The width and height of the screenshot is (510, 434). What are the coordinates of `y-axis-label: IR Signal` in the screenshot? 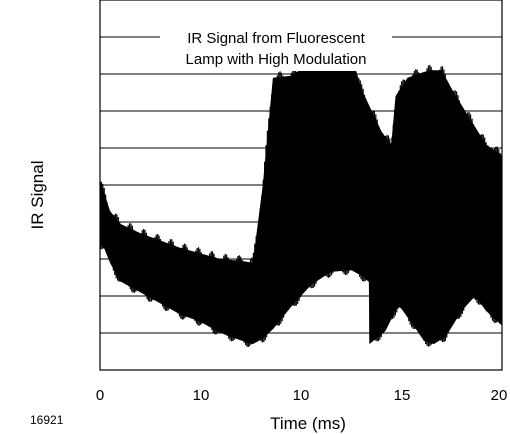 It's located at (37, 195).